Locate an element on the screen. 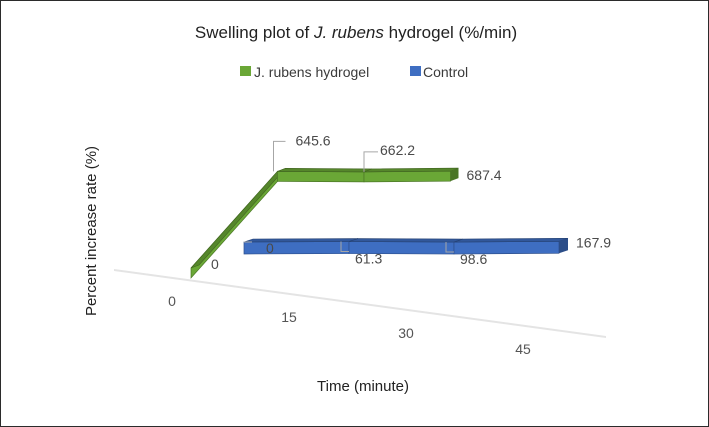 This screenshot has width=709, height=427. data-label-control-15: 61.3 is located at coordinates (368, 259).